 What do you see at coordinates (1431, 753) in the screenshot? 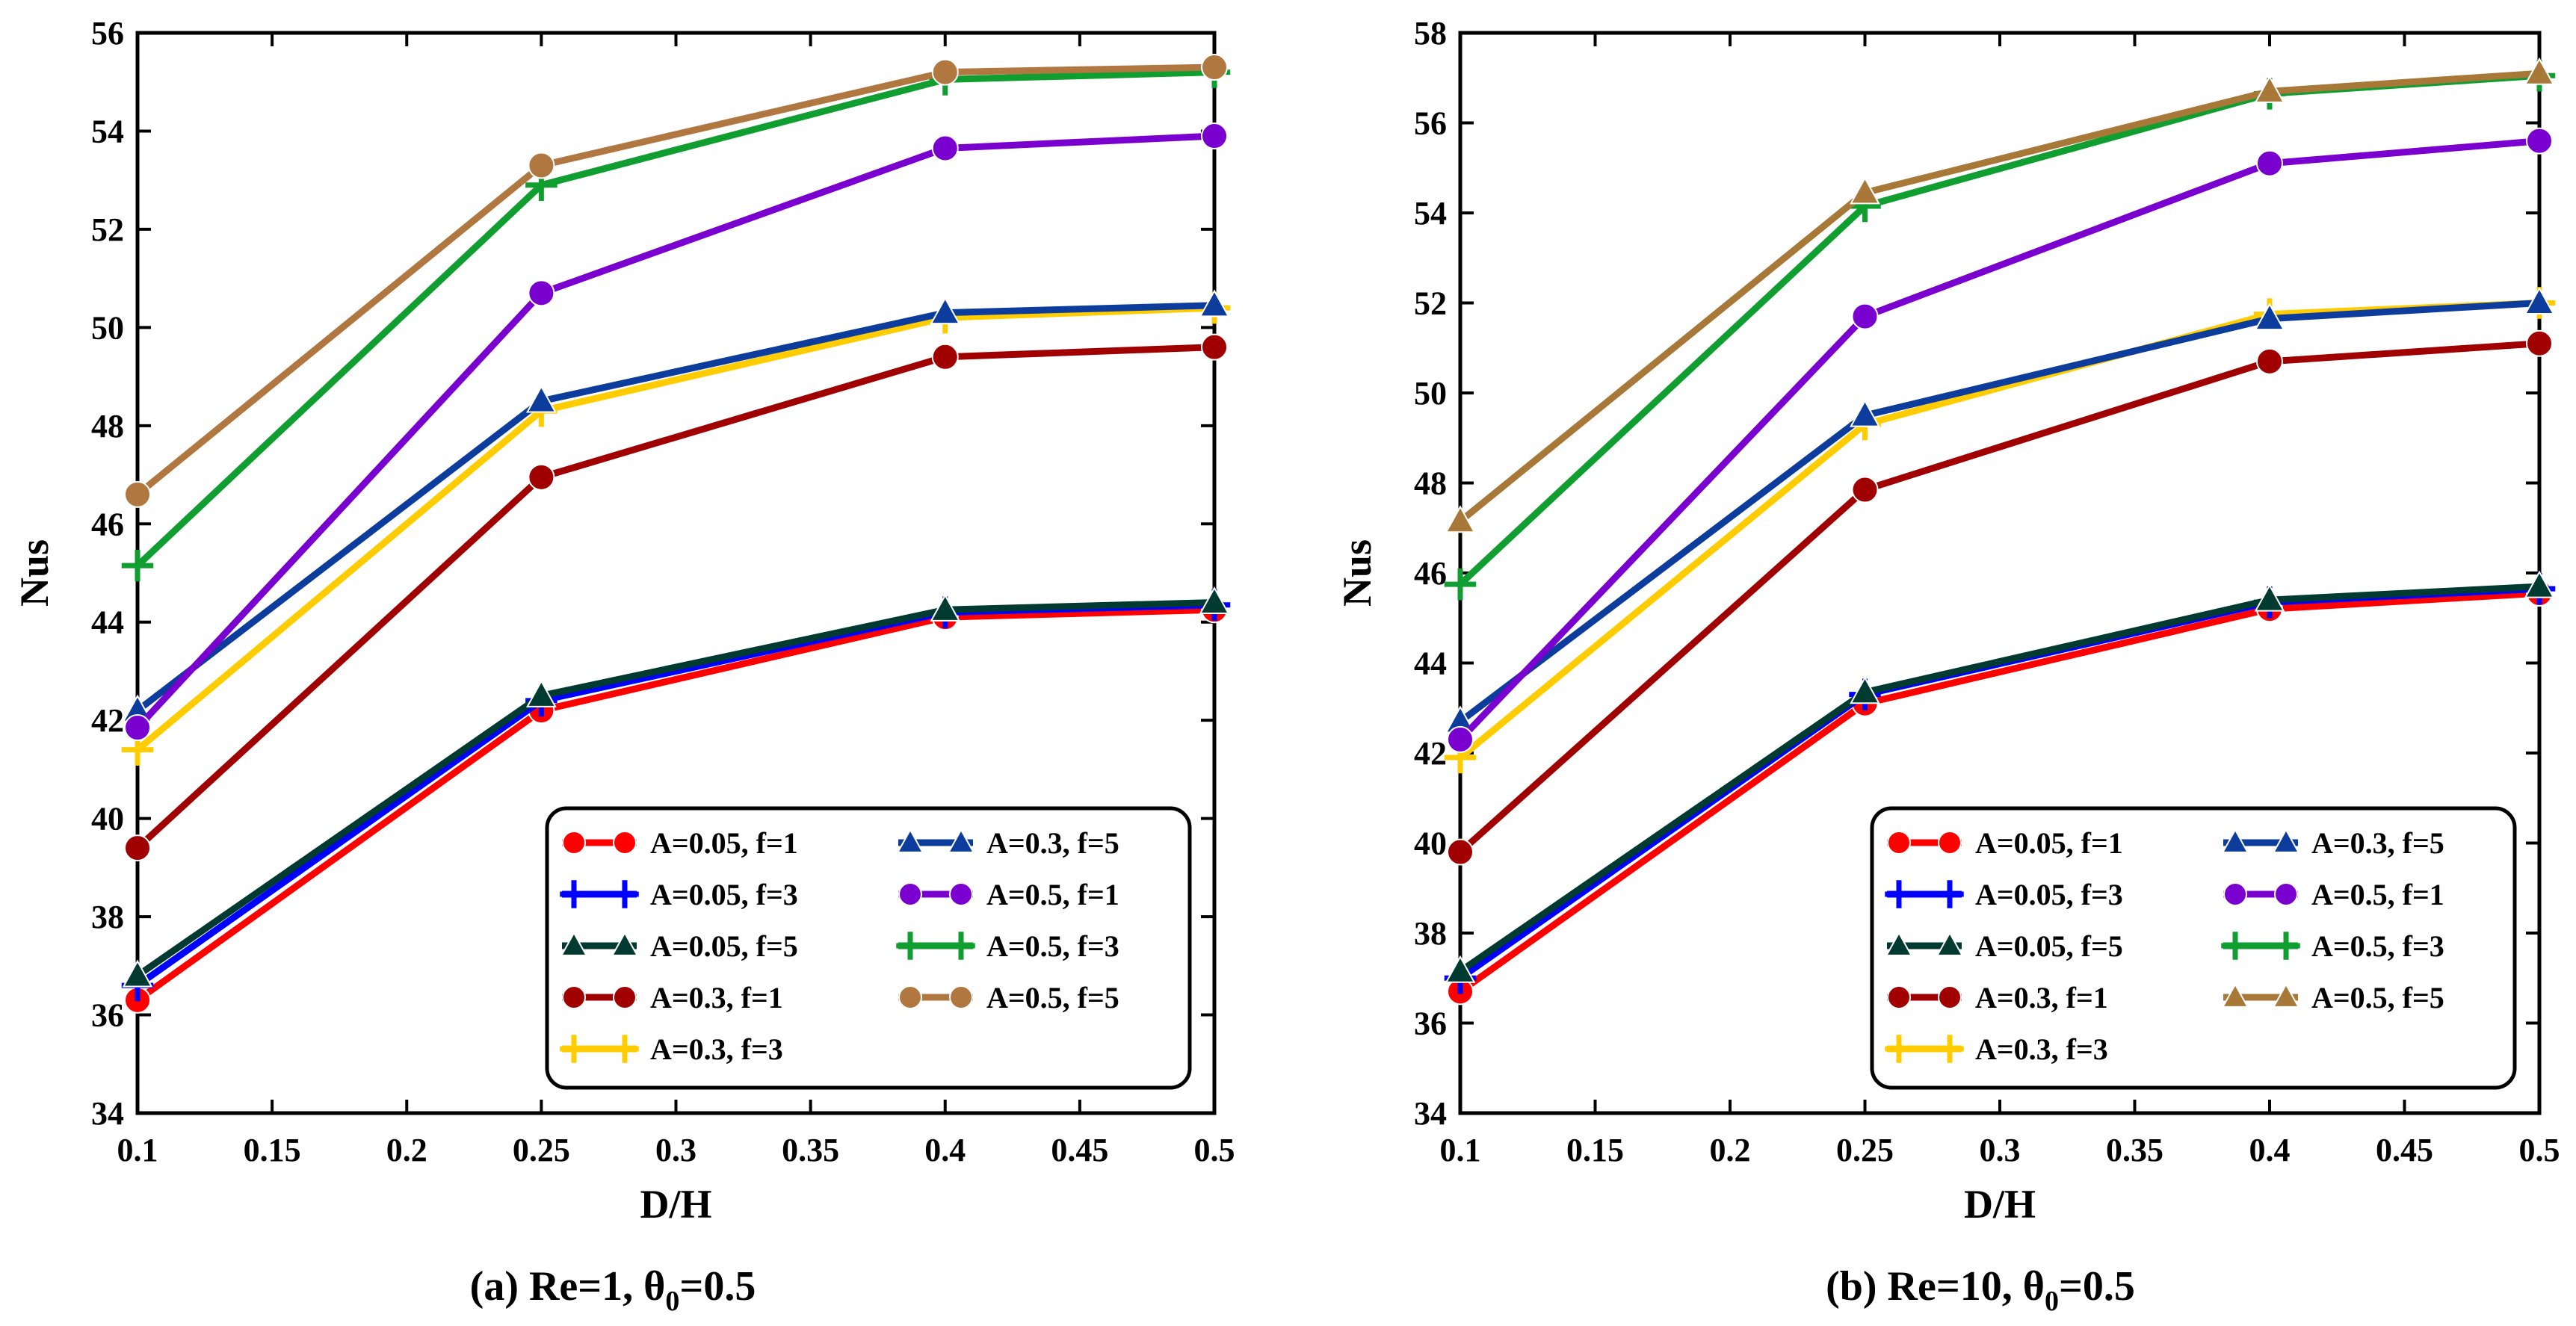
I see `y-tick-label: 42` at bounding box center [1431, 753].